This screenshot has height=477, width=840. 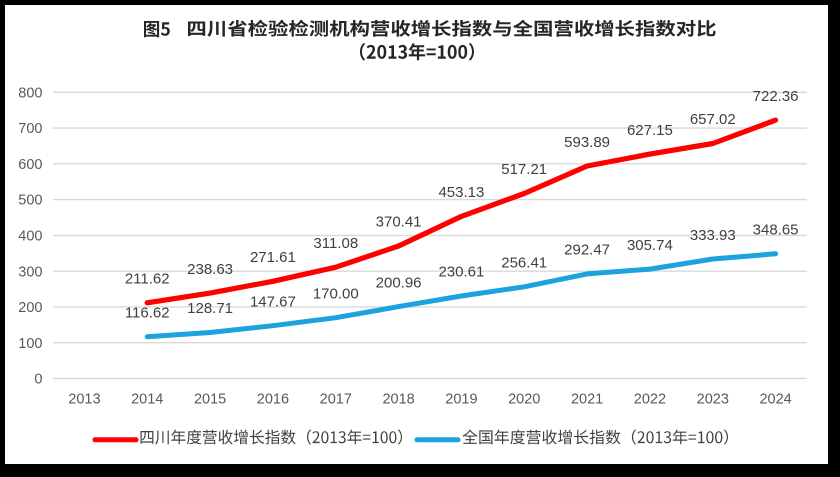 What do you see at coordinates (650, 400) in the screenshot?
I see `svg-text: 2022` at bounding box center [650, 400].